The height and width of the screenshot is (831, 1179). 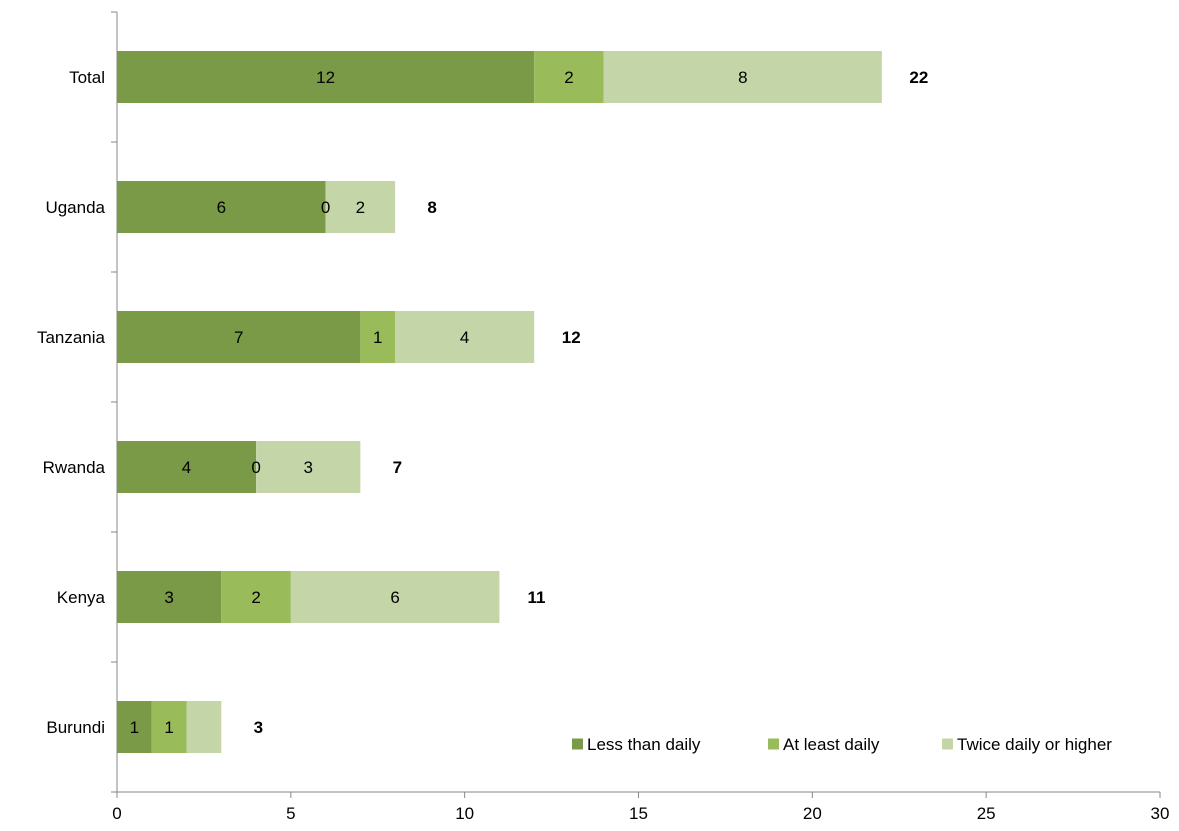 What do you see at coordinates (75, 207) in the screenshot?
I see `y-category-label: Uganda` at bounding box center [75, 207].